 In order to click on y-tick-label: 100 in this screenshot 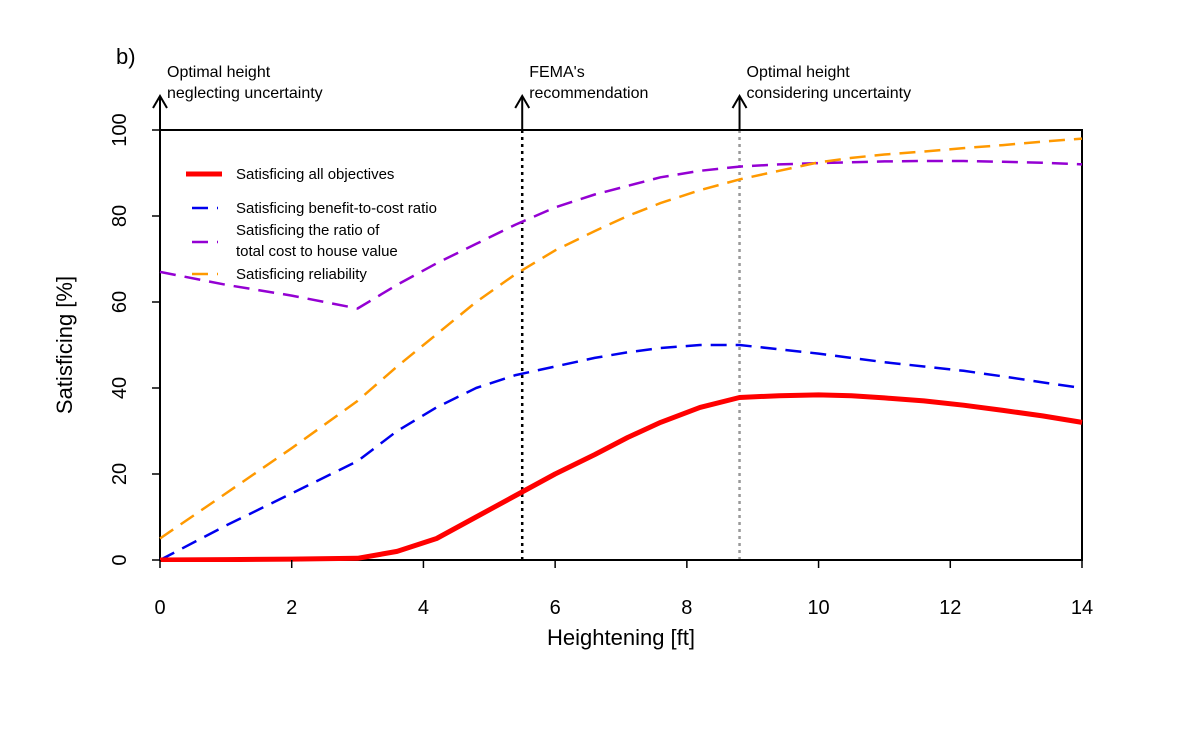, I will do `click(120, 129)`.